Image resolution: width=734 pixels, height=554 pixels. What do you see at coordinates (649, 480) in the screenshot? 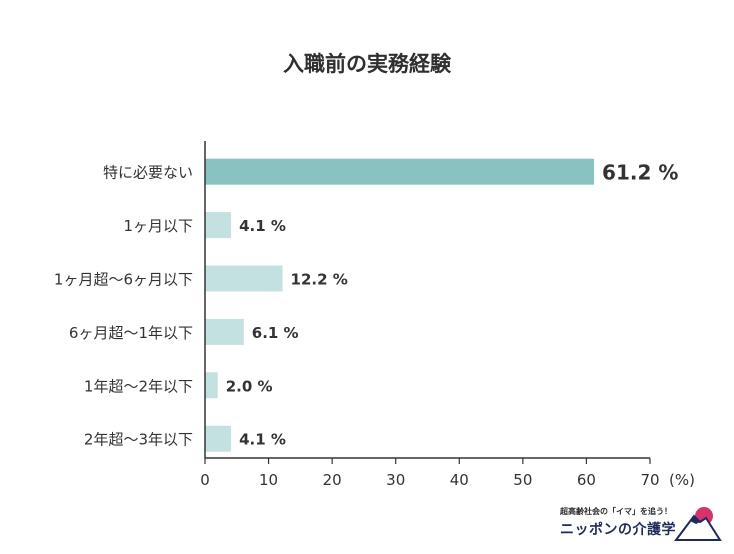
I see `x-tick-label: 70` at bounding box center [649, 480].